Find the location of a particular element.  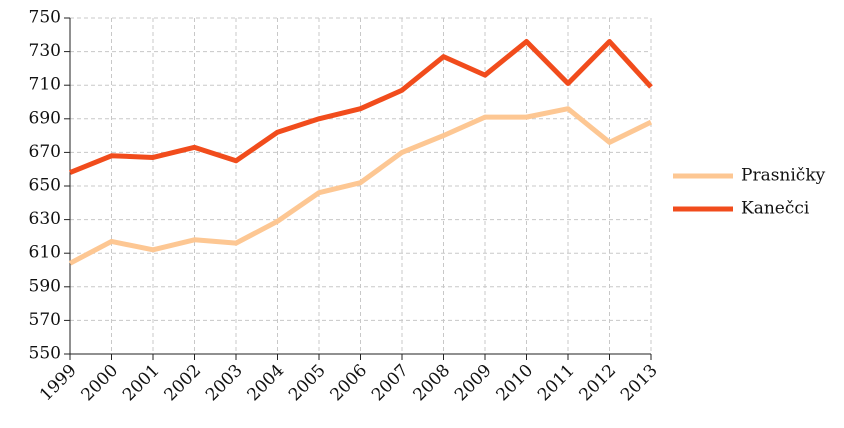

y-tick-label: 750 is located at coordinates (45, 18).